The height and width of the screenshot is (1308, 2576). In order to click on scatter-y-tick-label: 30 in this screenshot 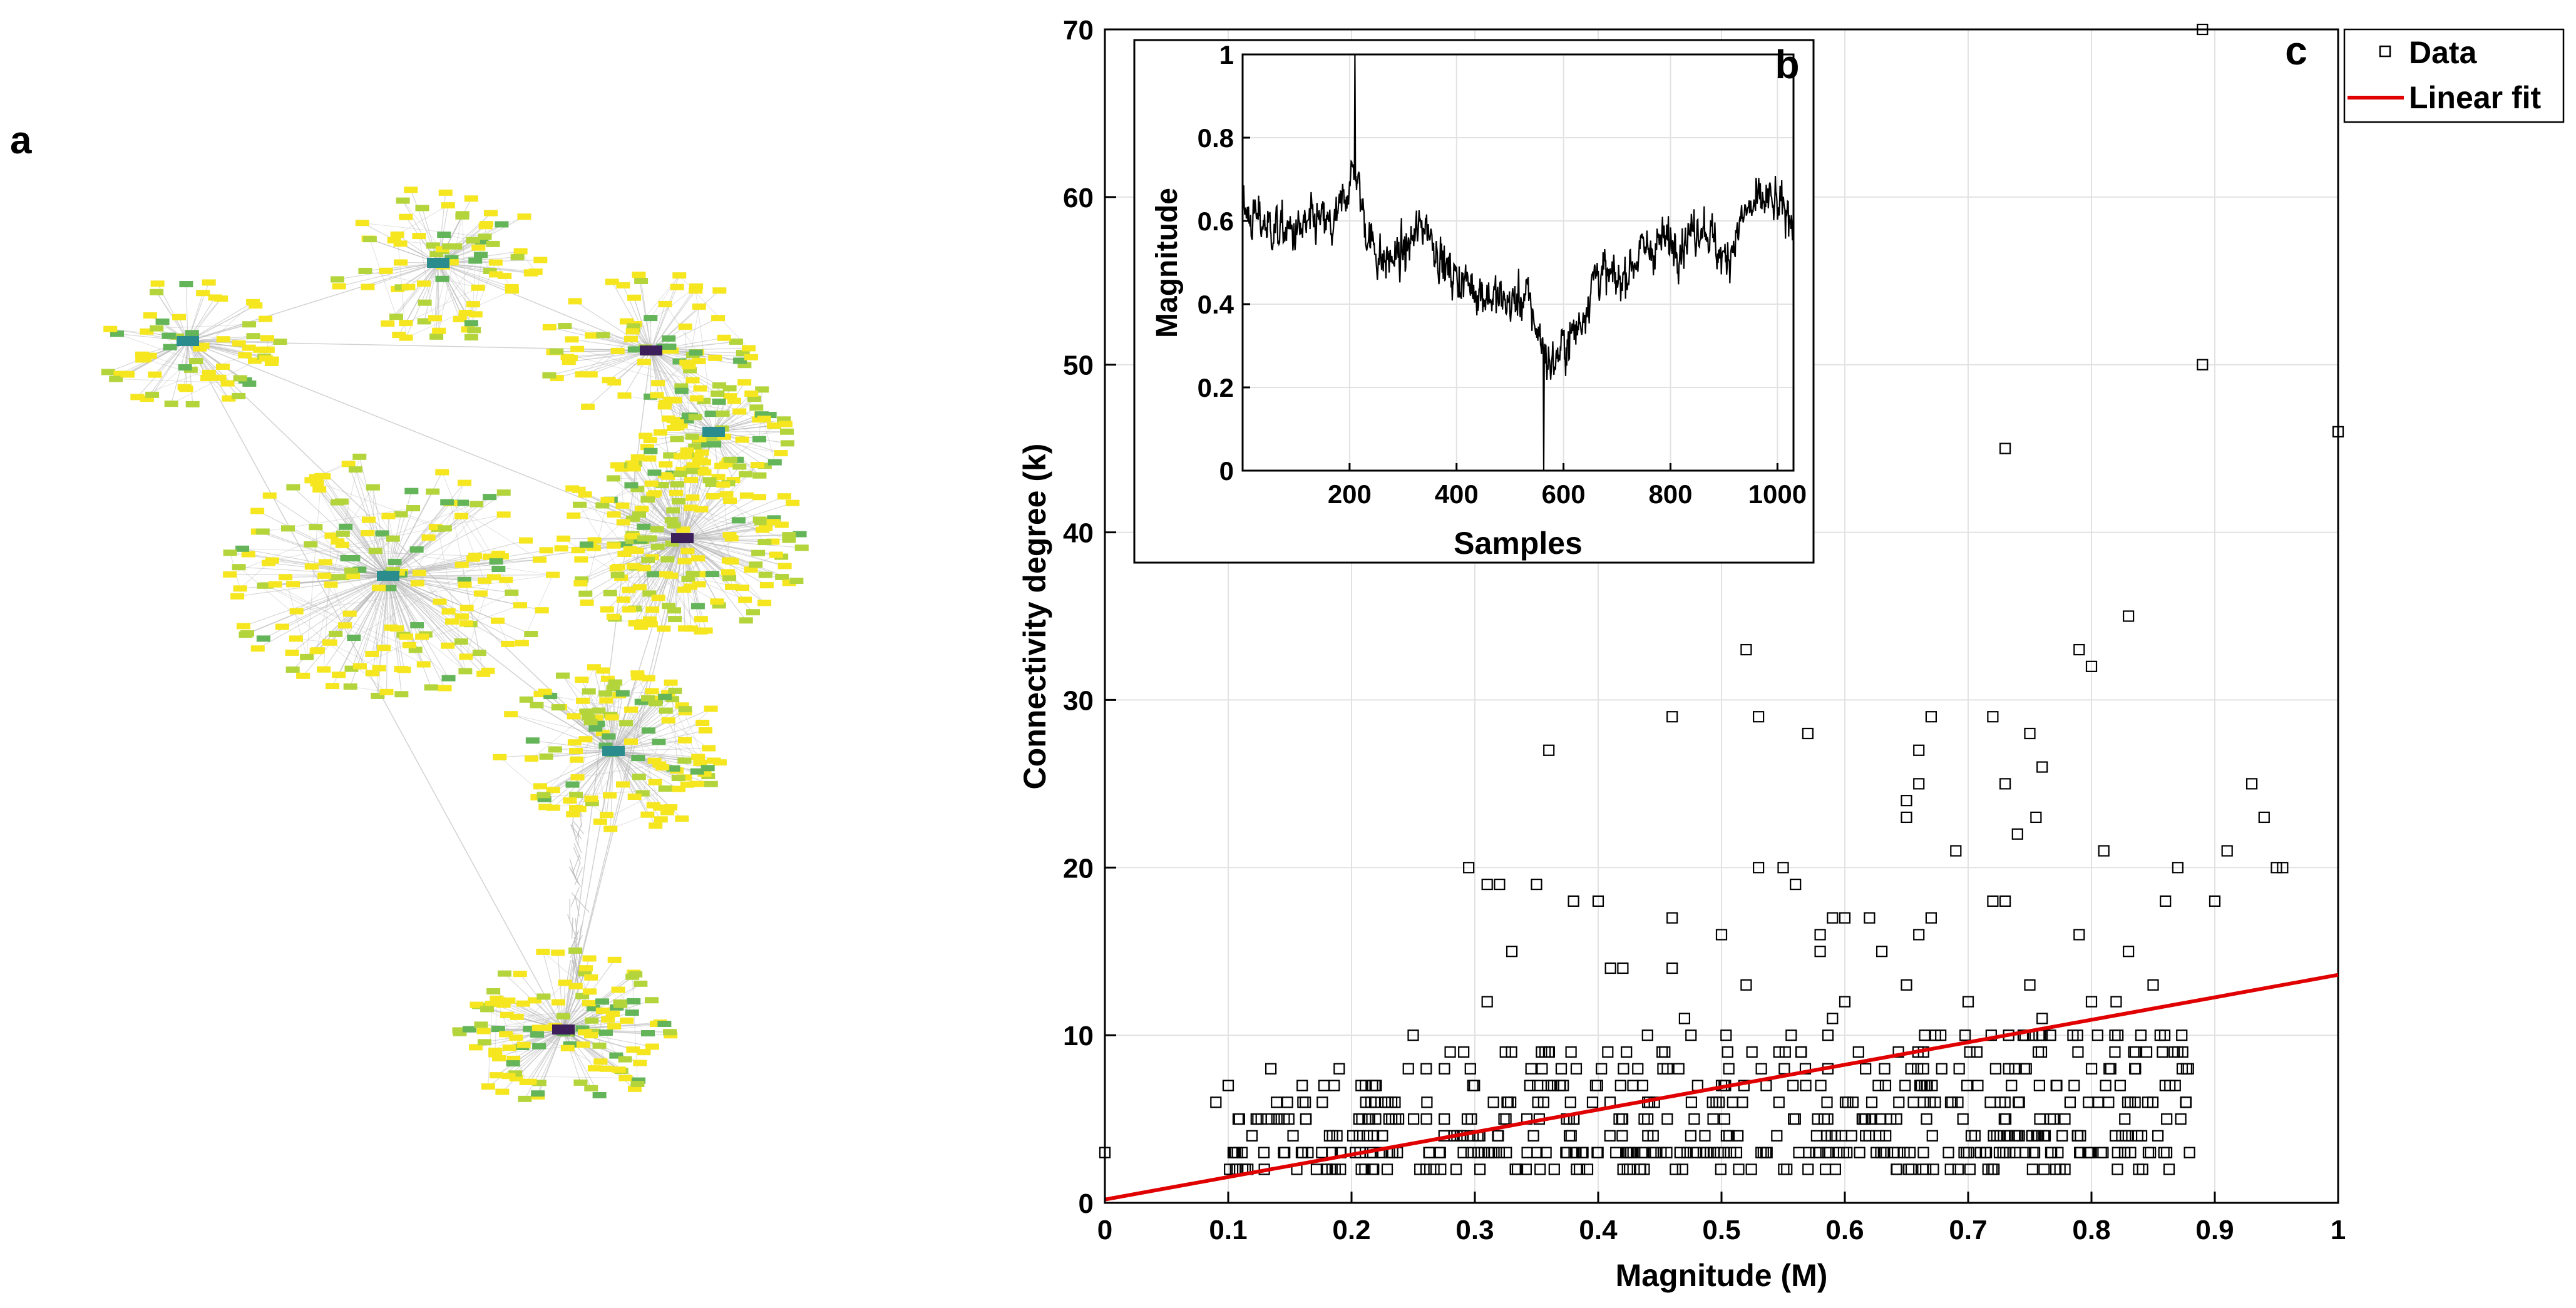, I will do `click(1078, 700)`.